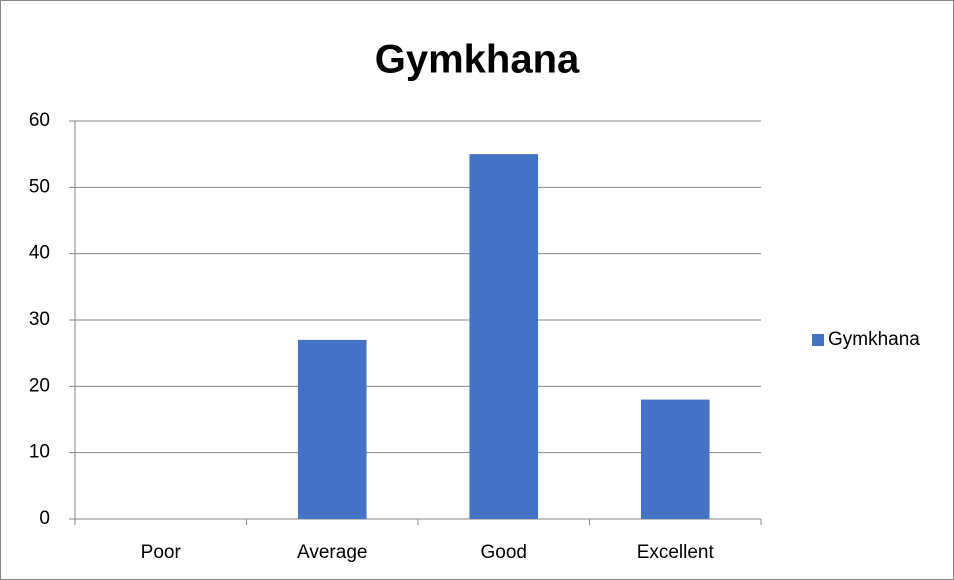 The width and height of the screenshot is (954, 580). What do you see at coordinates (39, 120) in the screenshot?
I see `y-tick-label: 60` at bounding box center [39, 120].